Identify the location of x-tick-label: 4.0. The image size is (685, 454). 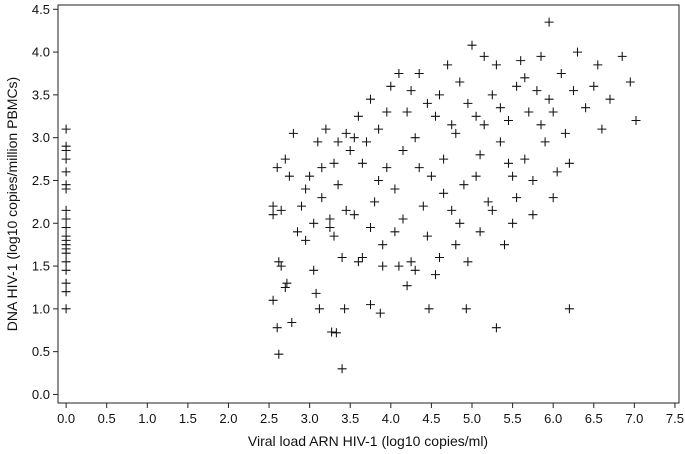
(391, 418).